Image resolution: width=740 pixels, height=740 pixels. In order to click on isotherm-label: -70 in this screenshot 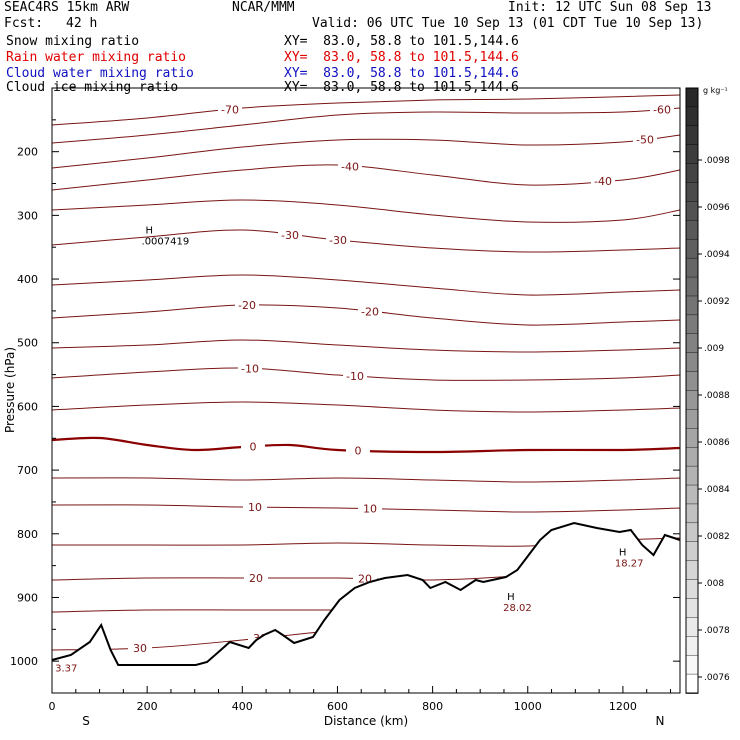, I will do `click(230, 109)`.